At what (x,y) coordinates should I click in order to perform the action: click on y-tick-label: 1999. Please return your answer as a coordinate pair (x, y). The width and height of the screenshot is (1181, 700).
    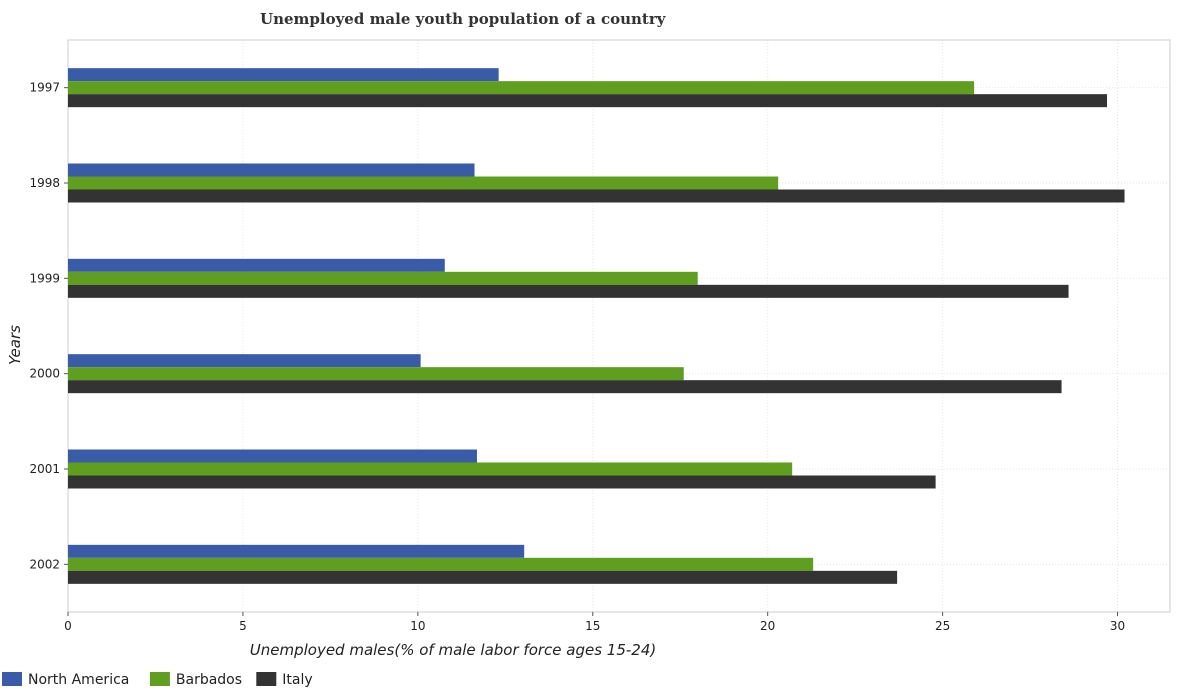
    Looking at the image, I should click on (44, 278).